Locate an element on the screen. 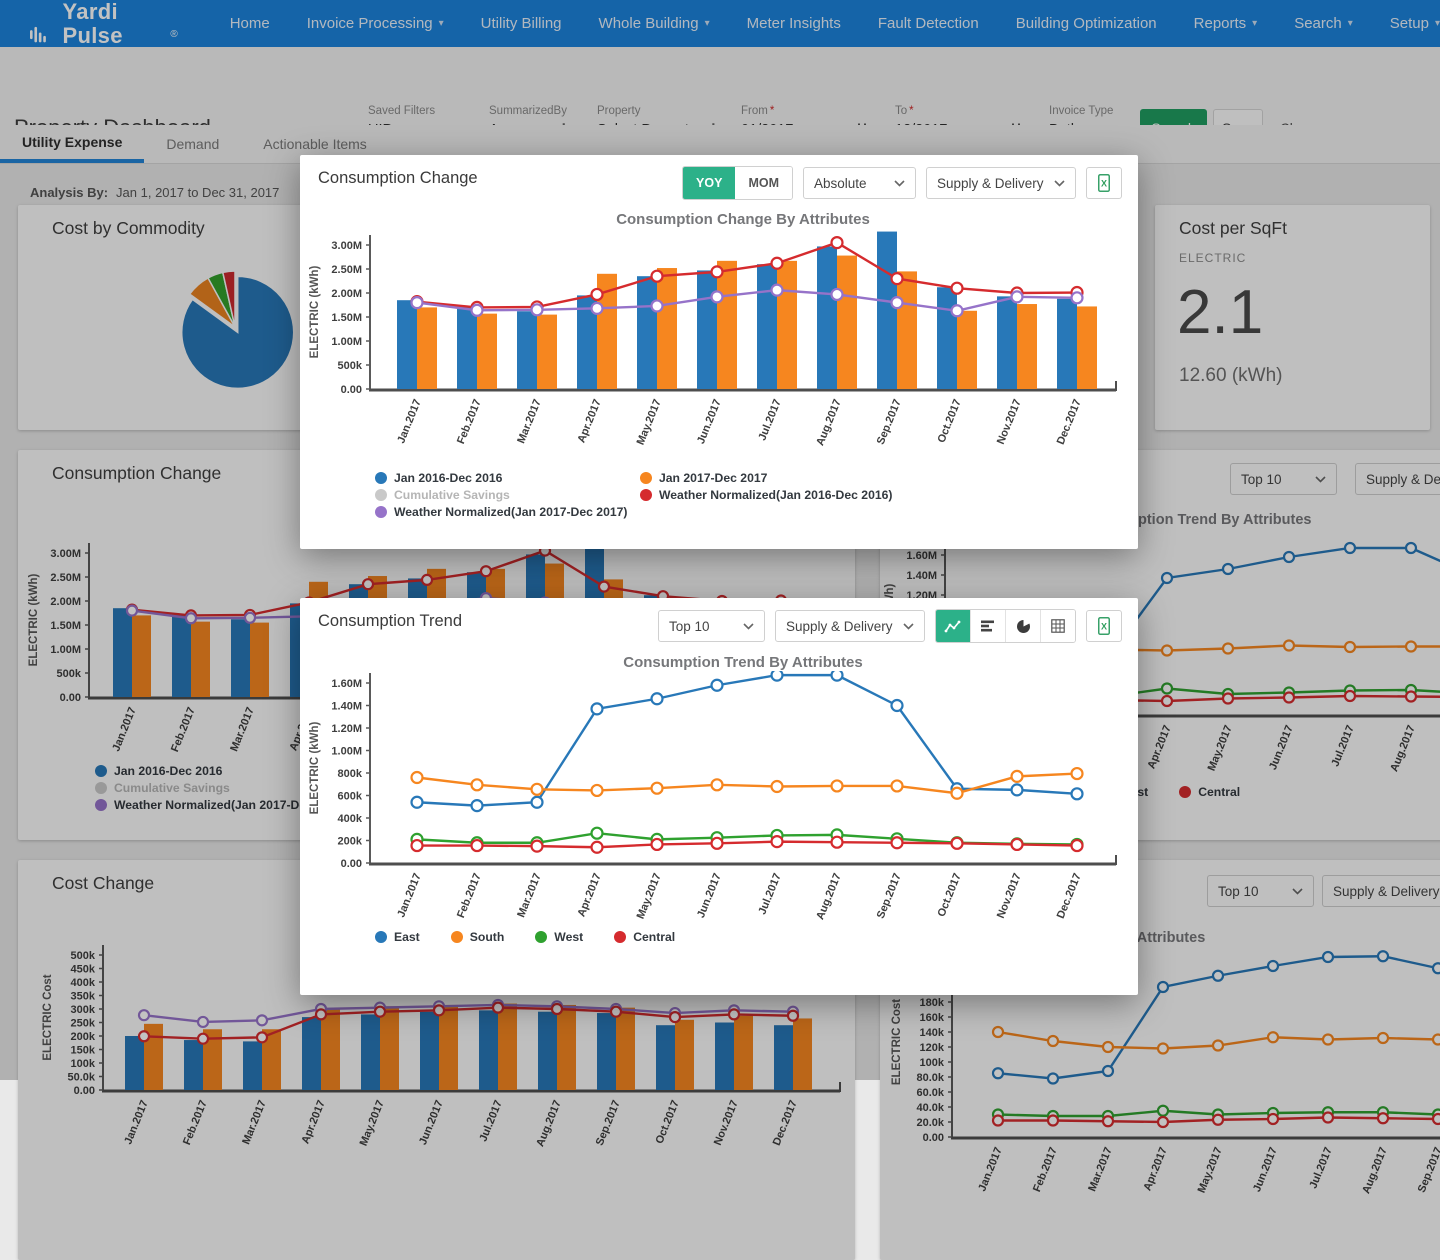 The image size is (1440, 1260). nav-item-home: Home is located at coordinates (249, 23).